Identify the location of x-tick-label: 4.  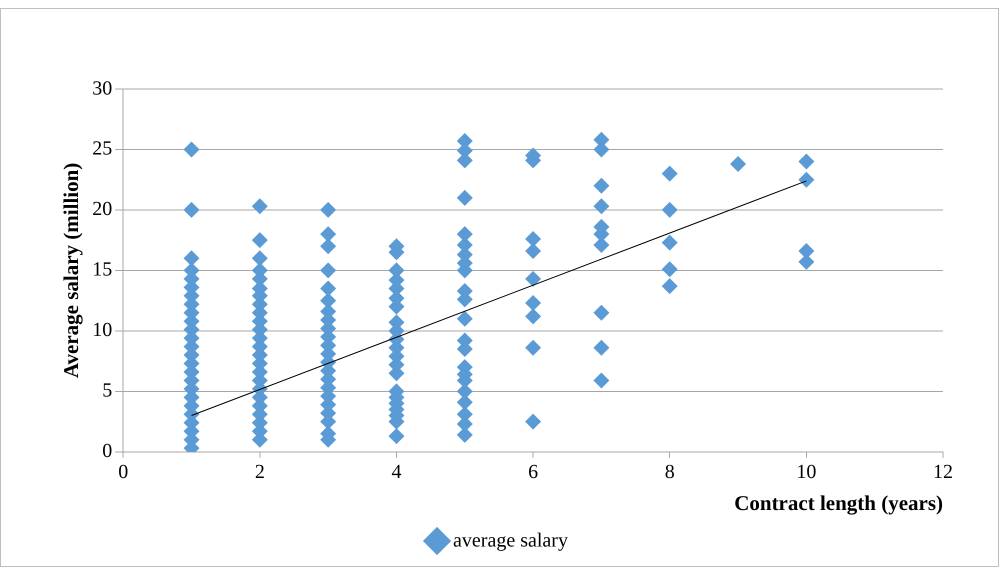
(396, 472).